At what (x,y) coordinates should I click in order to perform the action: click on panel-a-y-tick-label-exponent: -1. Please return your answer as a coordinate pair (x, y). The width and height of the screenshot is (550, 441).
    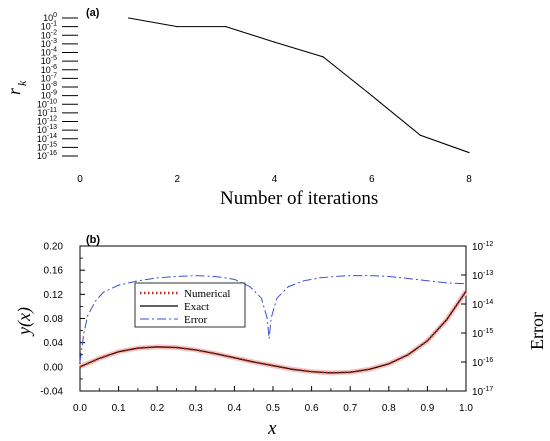
    Looking at the image, I should click on (54, 24).